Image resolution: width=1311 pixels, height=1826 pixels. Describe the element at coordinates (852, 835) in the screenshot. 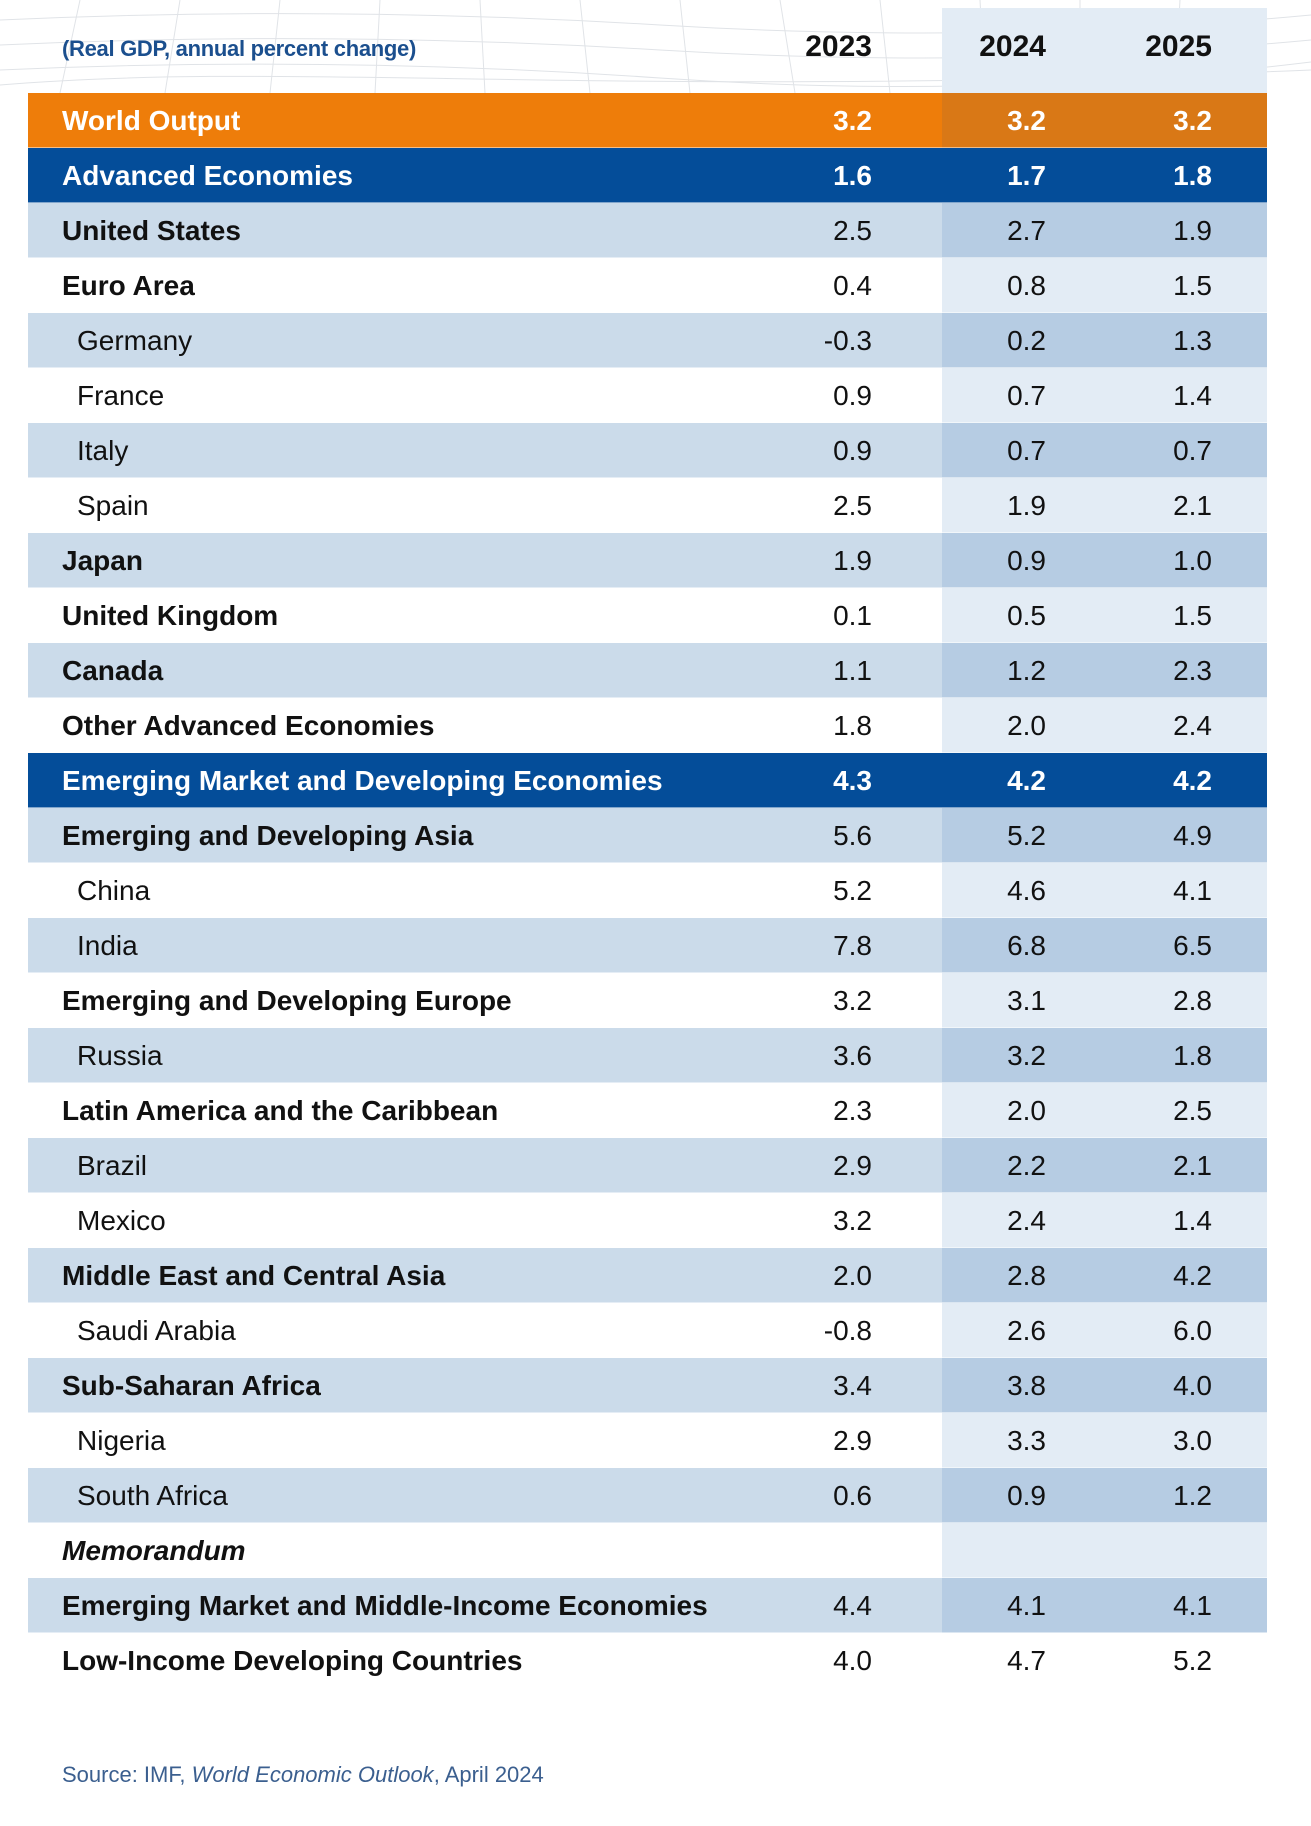

I see `value-2023: 5.6` at that location.